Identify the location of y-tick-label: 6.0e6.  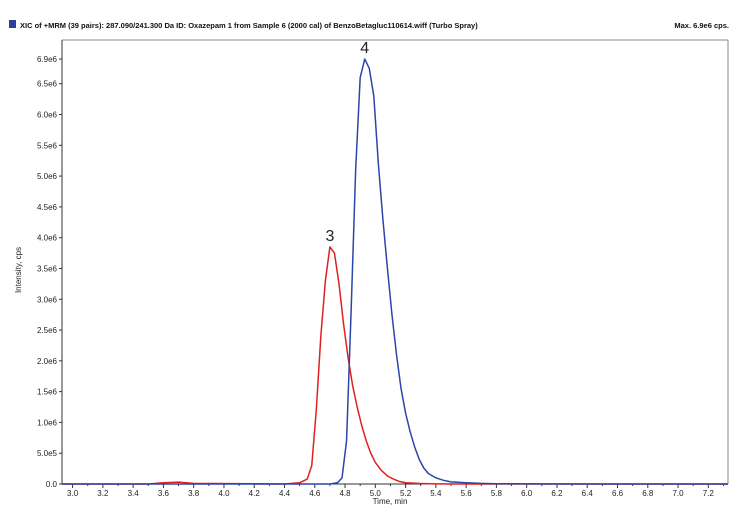
(47, 115).